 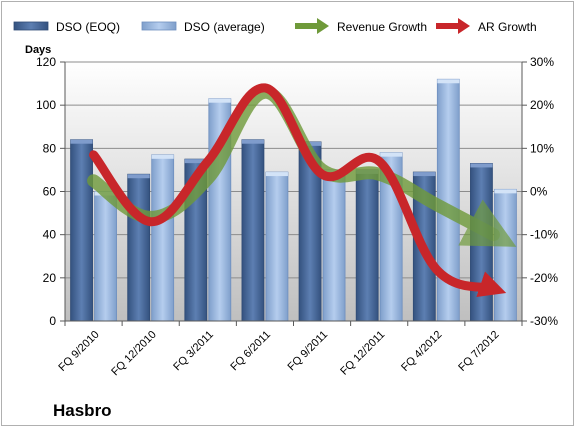 I want to click on y-tick-labels: 0 20 40 60 80 100 120, so click(x=46, y=191).